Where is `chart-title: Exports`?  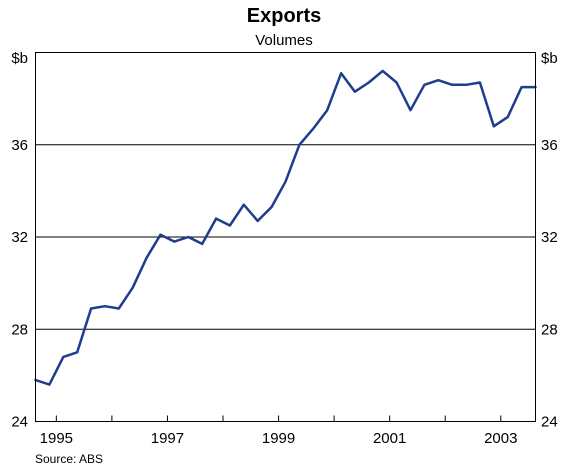 chart-title: Exports is located at coordinates (284, 16).